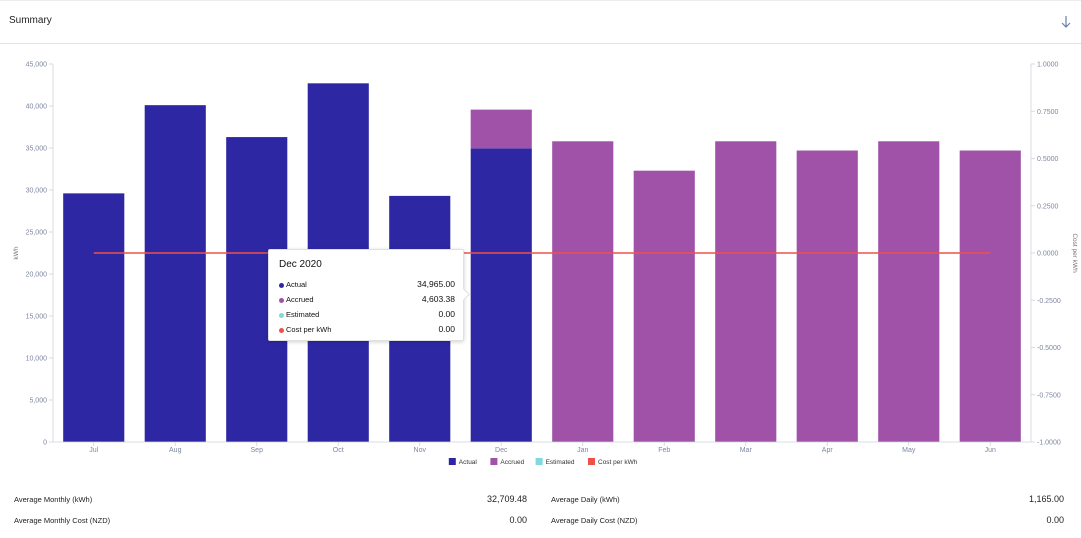  I want to click on tooltip-label: Accrued, so click(300, 299).